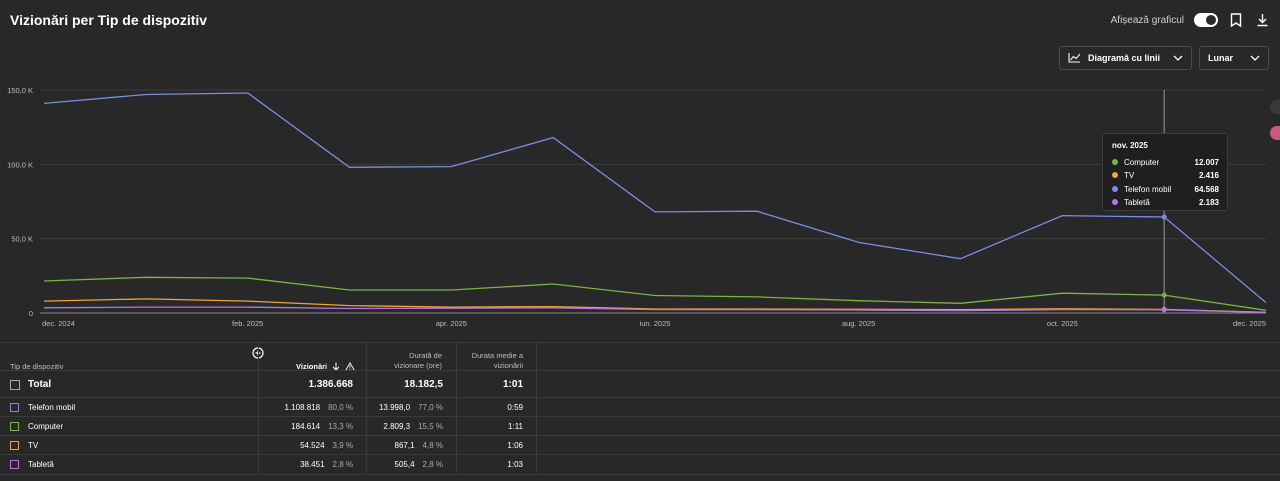 Image resolution: width=1280 pixels, height=481 pixels. What do you see at coordinates (1275, 107) in the screenshot?
I see `side-tab` at bounding box center [1275, 107].